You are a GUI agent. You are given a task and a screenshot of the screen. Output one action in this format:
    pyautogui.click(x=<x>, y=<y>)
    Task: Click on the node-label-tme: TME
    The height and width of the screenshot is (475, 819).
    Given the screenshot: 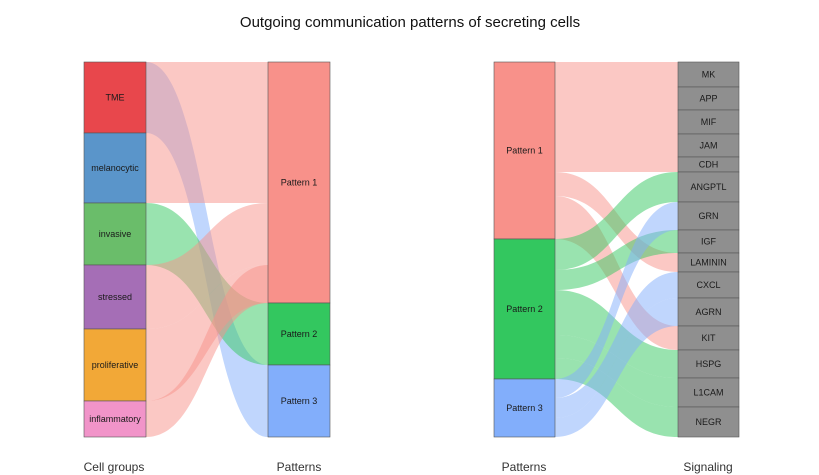 What is the action you would take?
    pyautogui.click(x=115, y=98)
    